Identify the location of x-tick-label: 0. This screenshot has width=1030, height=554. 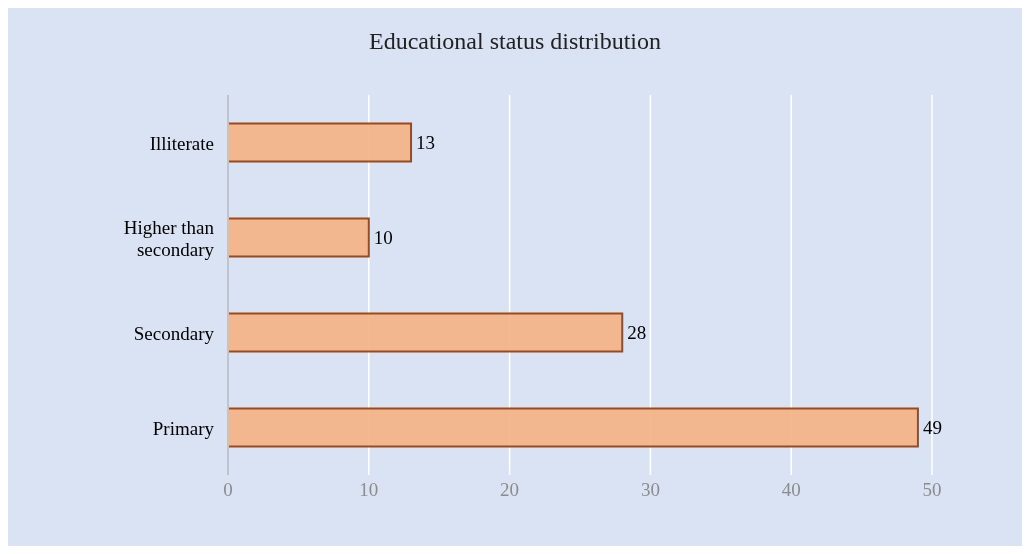
(228, 490).